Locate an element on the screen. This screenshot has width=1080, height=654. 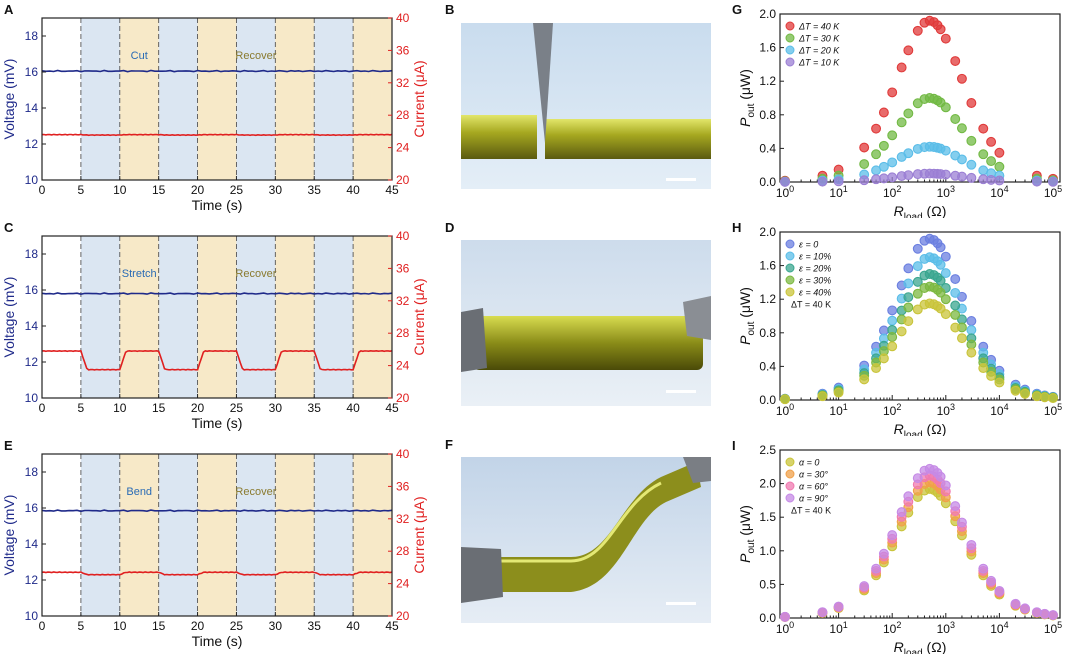
y-right-axis-label: Current (μA) is located at coordinates (419, 316).